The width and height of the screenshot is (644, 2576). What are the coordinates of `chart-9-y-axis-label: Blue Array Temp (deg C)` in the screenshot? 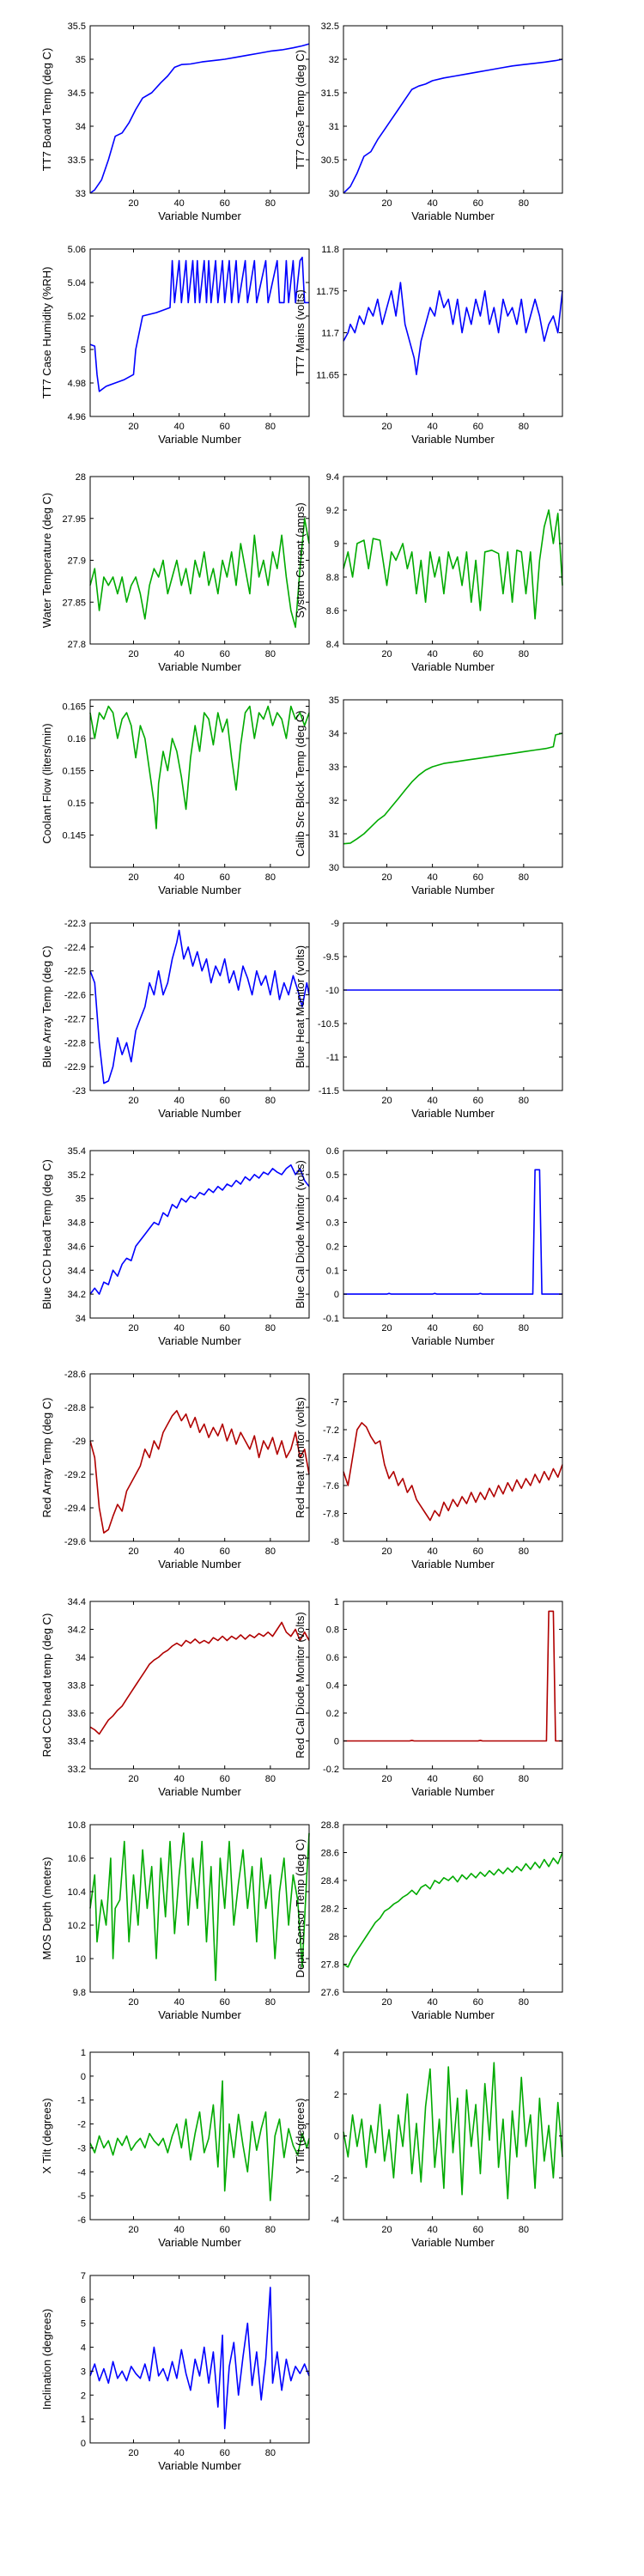 It's located at (46, 1006).